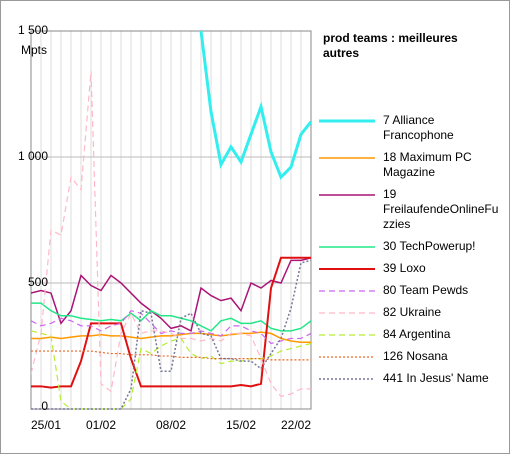  Describe the element at coordinates (46, 425) in the screenshot. I see `x-tick-label: 25/01` at that location.